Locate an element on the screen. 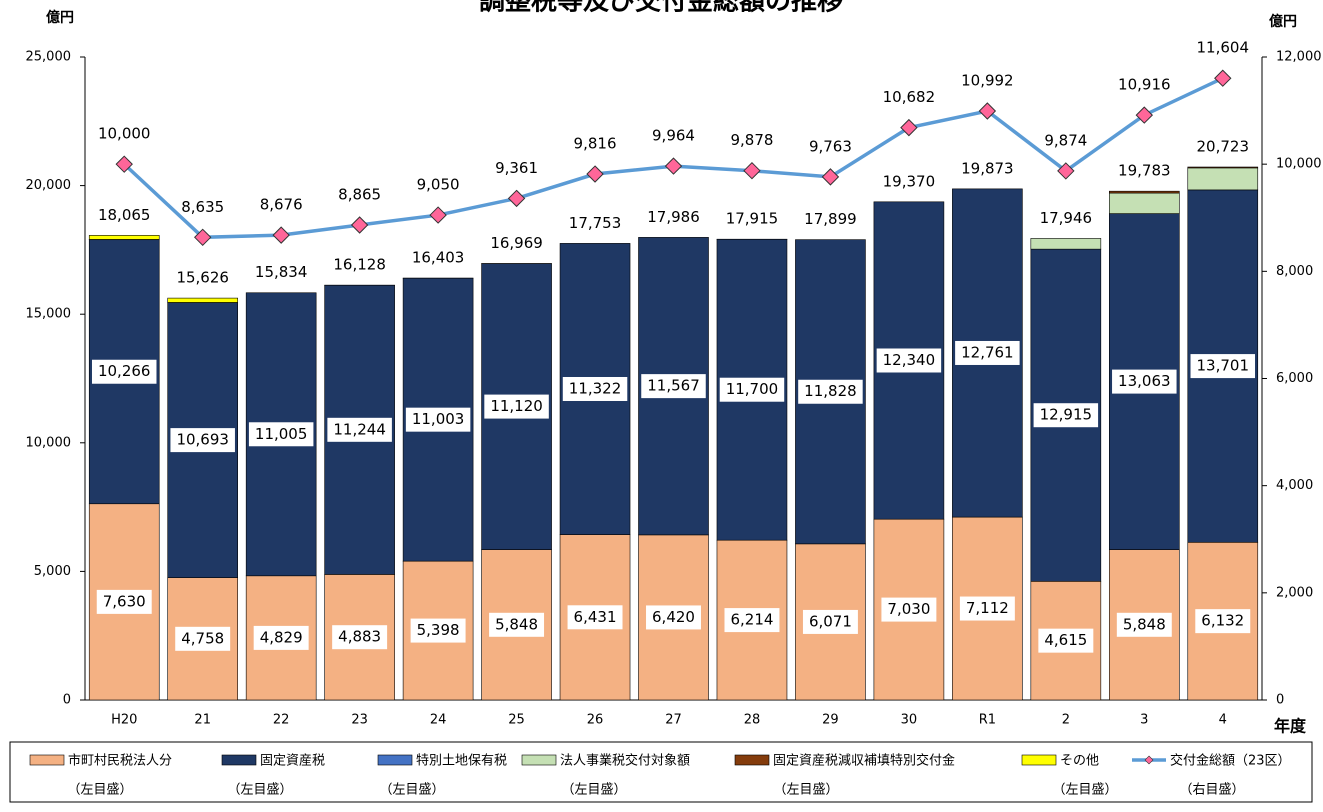 This screenshot has width=1323, height=812. x-tick-label: 2 is located at coordinates (1066, 720).